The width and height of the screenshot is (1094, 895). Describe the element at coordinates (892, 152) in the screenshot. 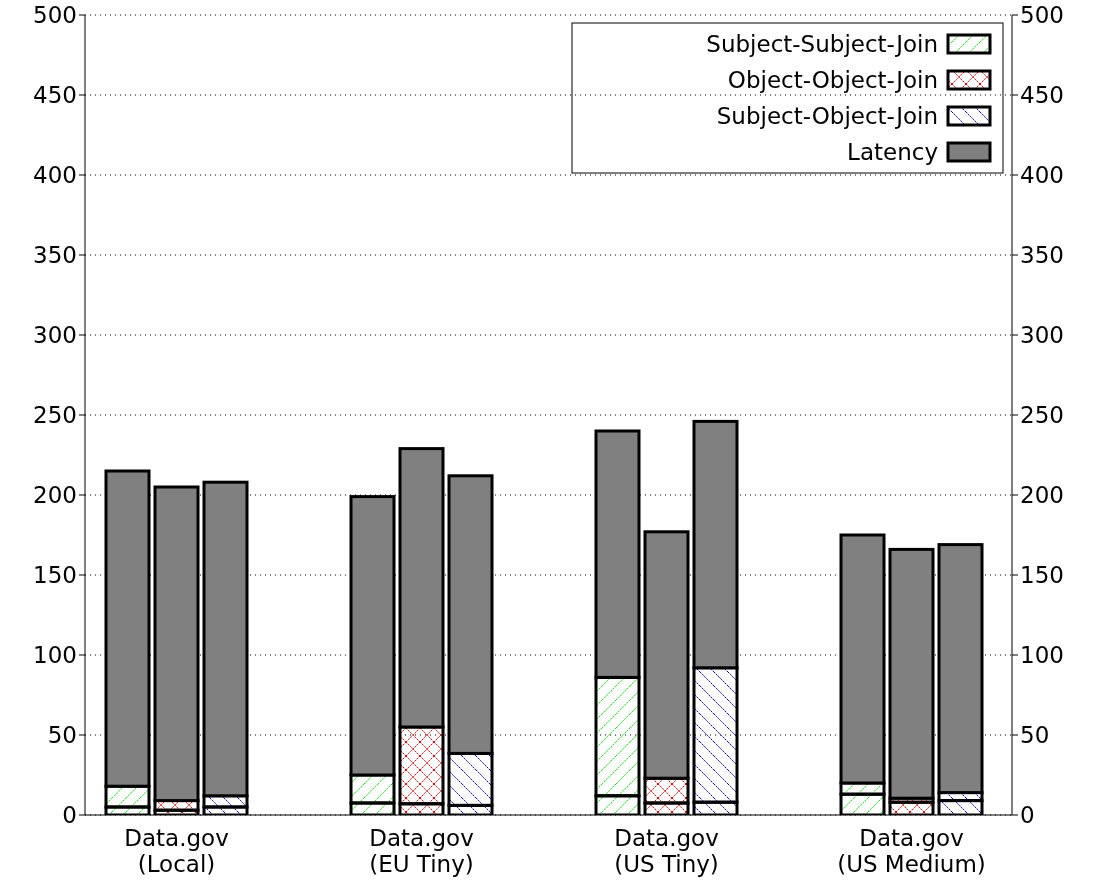

I see `legend-label: Latency` at that location.